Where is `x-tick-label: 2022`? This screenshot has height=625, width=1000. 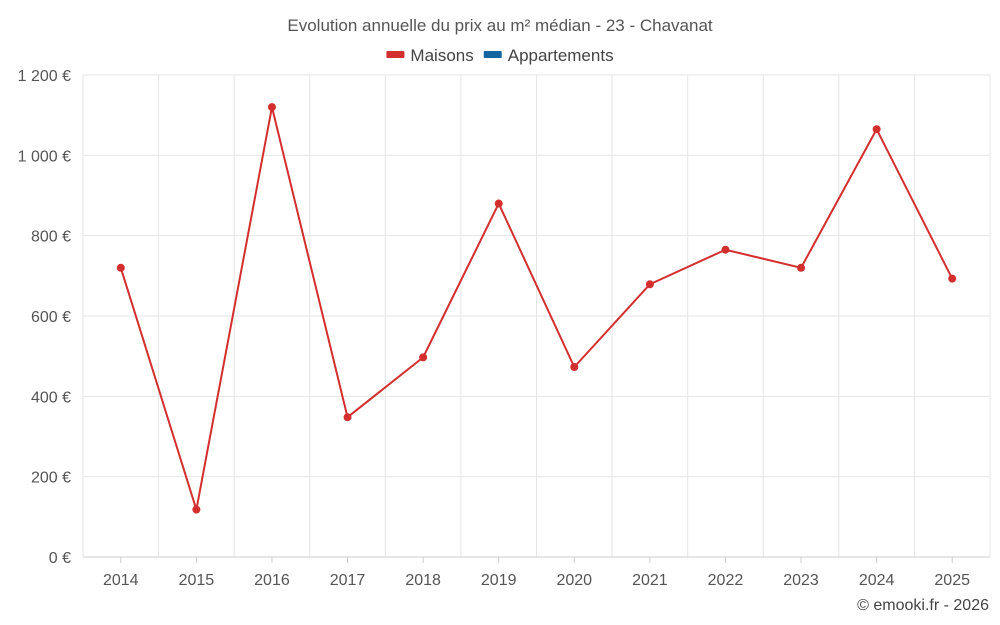 x-tick-label: 2022 is located at coordinates (726, 580).